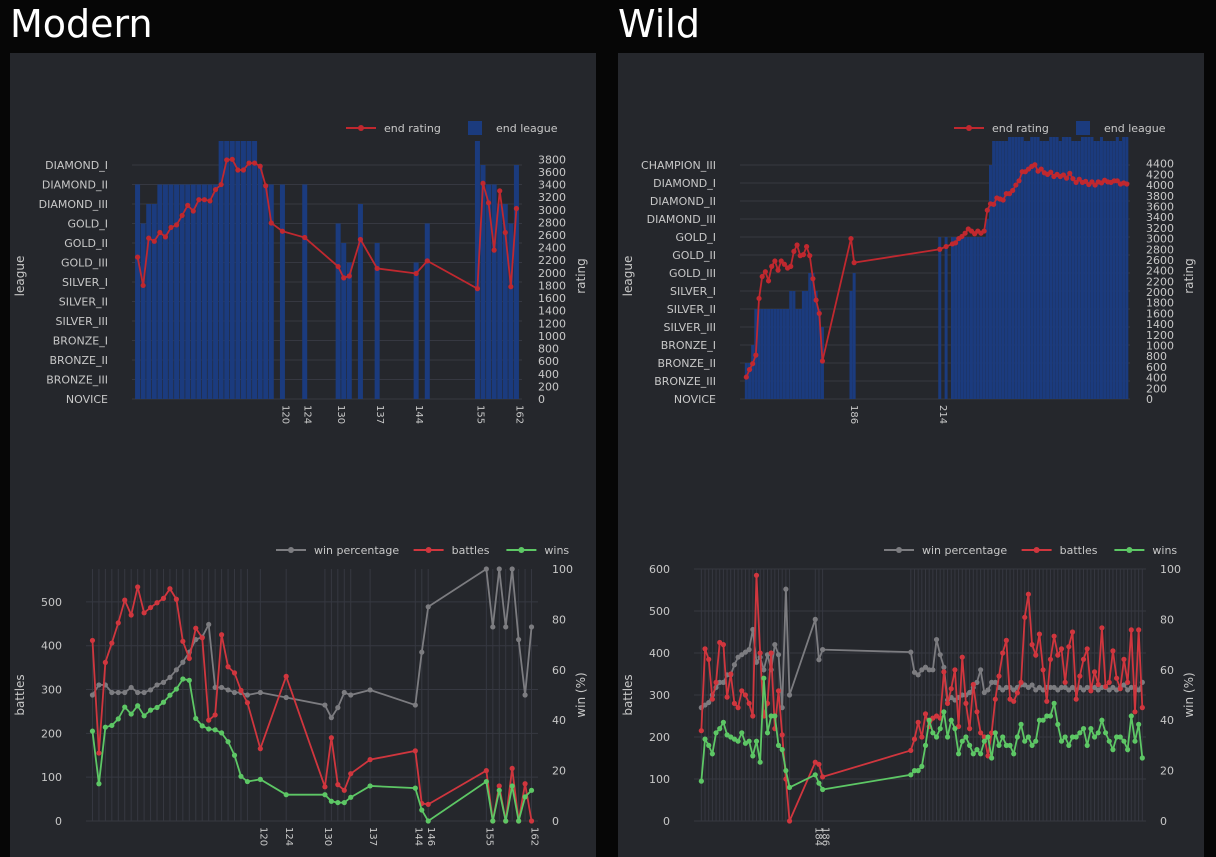 The width and height of the screenshot is (1216, 857). Describe the element at coordinates (80, 341) in the screenshot. I see `modern-league-tick: BRONZE_I` at that location.